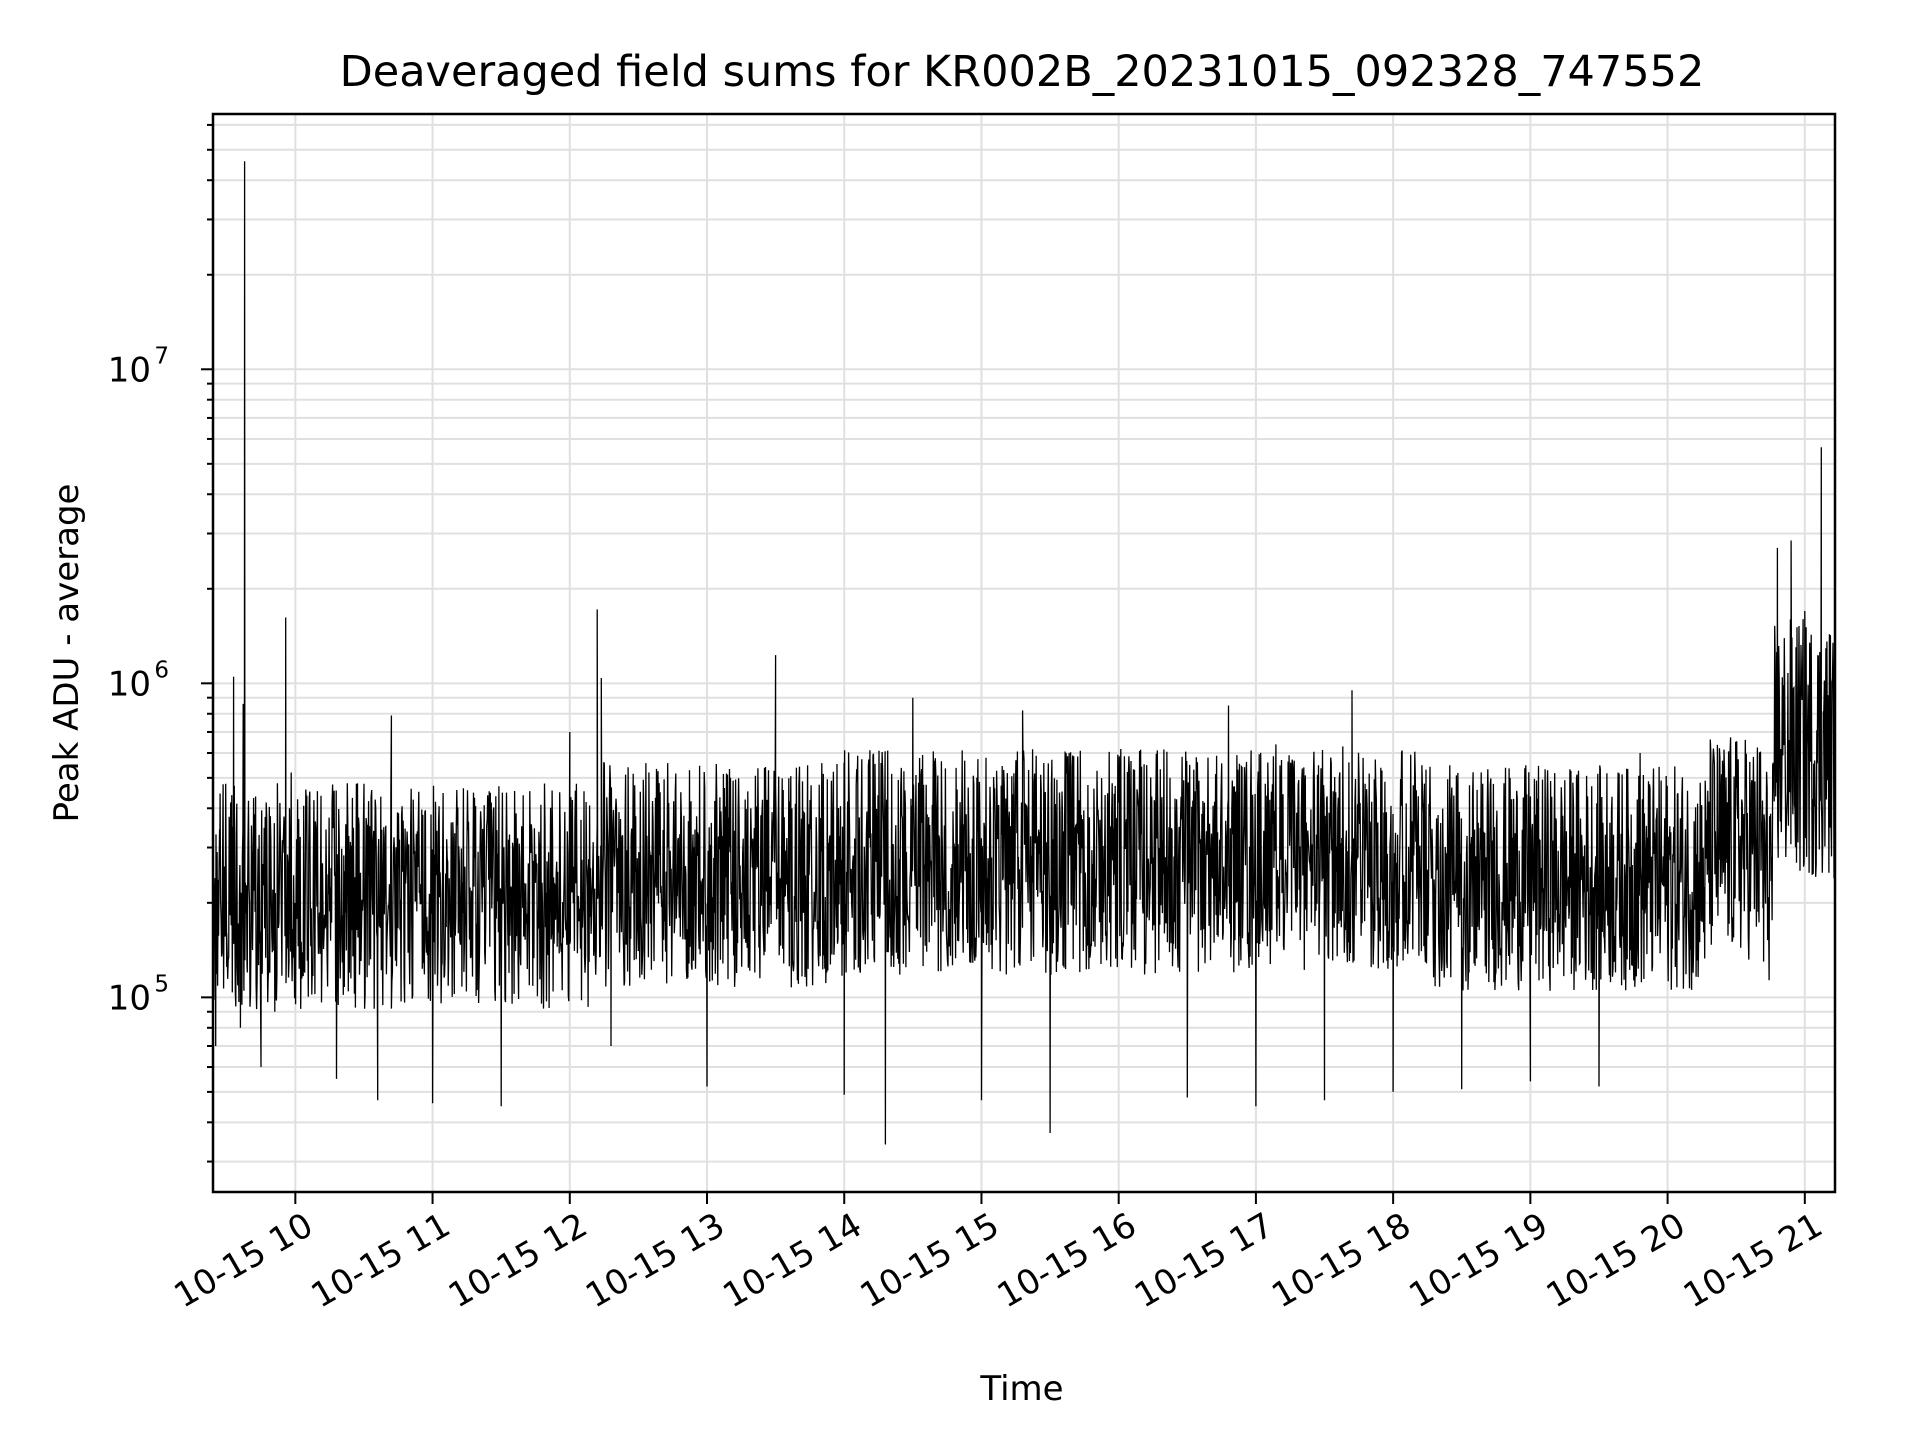  What do you see at coordinates (243, 1260) in the screenshot?
I see `x-tick-label: 10-15 10` at bounding box center [243, 1260].